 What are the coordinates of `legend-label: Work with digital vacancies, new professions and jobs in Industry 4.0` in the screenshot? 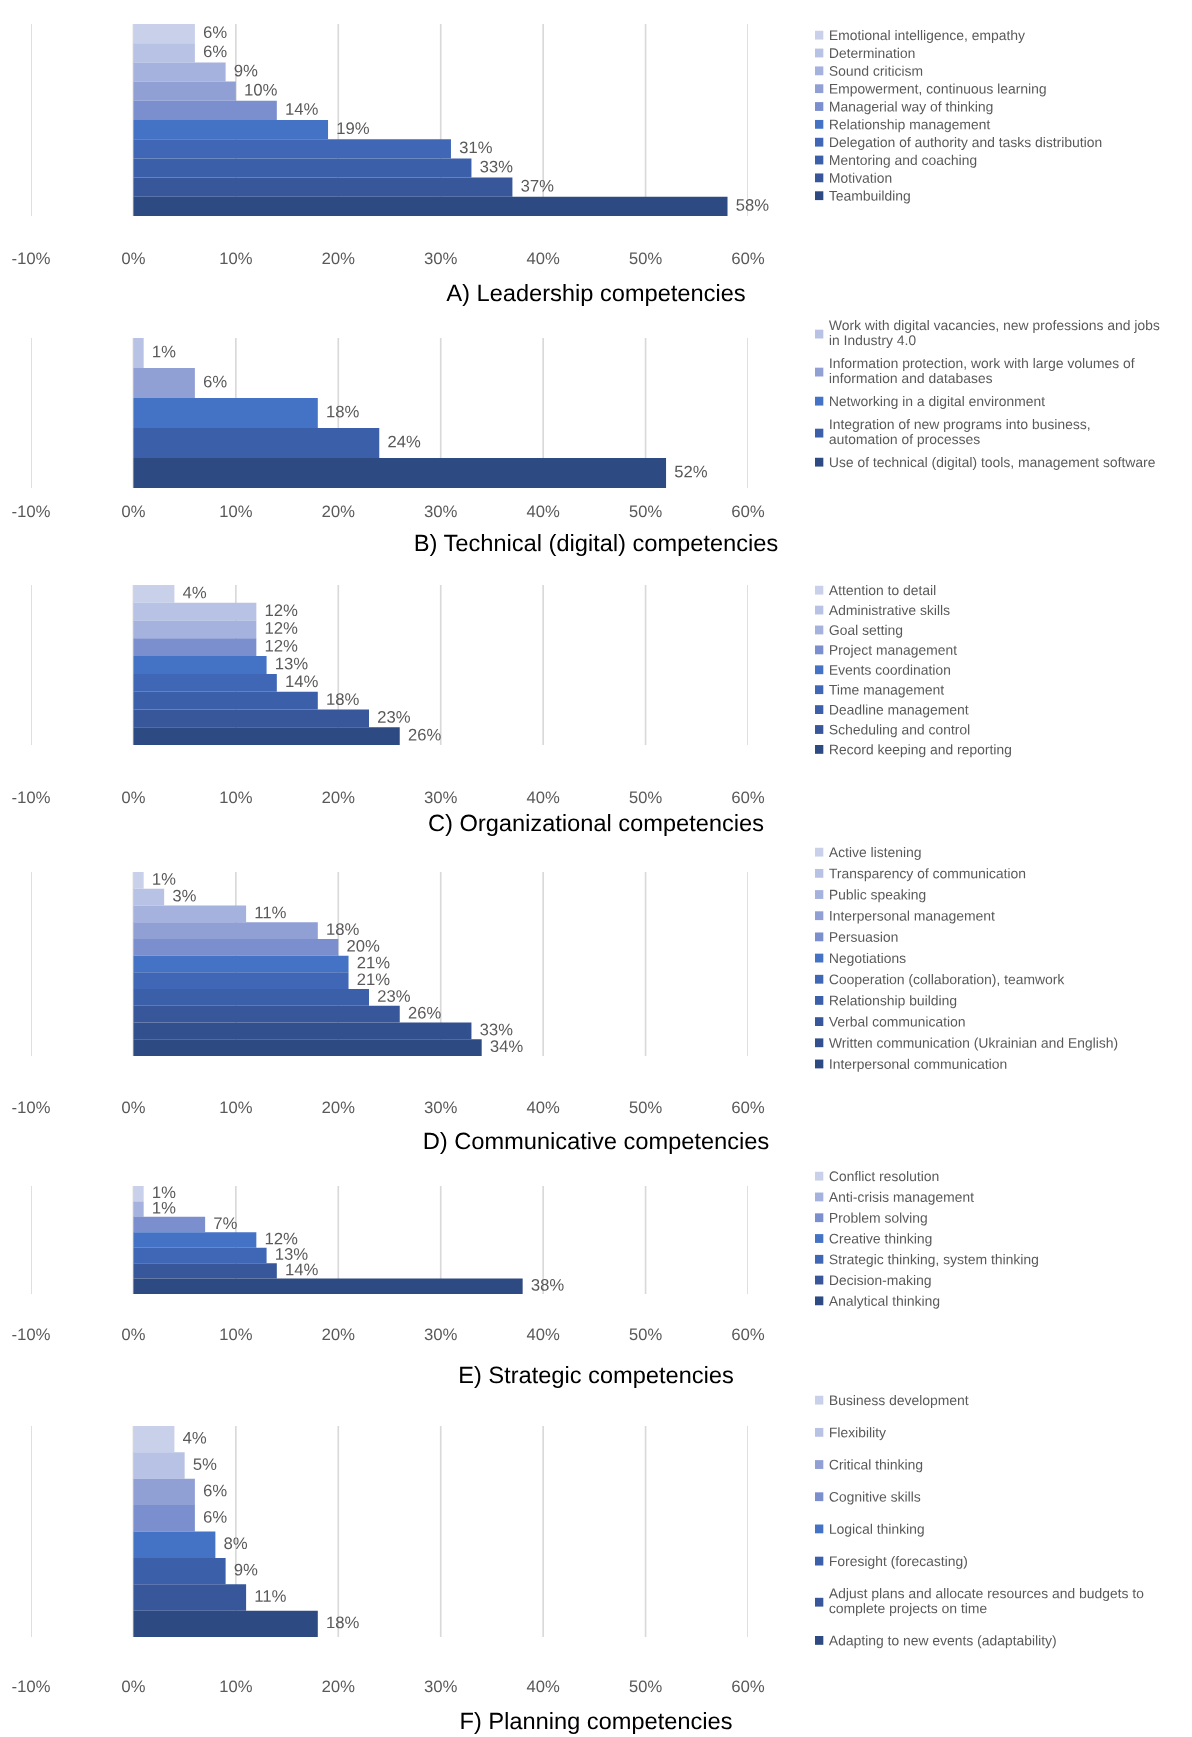 It's located at (994, 334).